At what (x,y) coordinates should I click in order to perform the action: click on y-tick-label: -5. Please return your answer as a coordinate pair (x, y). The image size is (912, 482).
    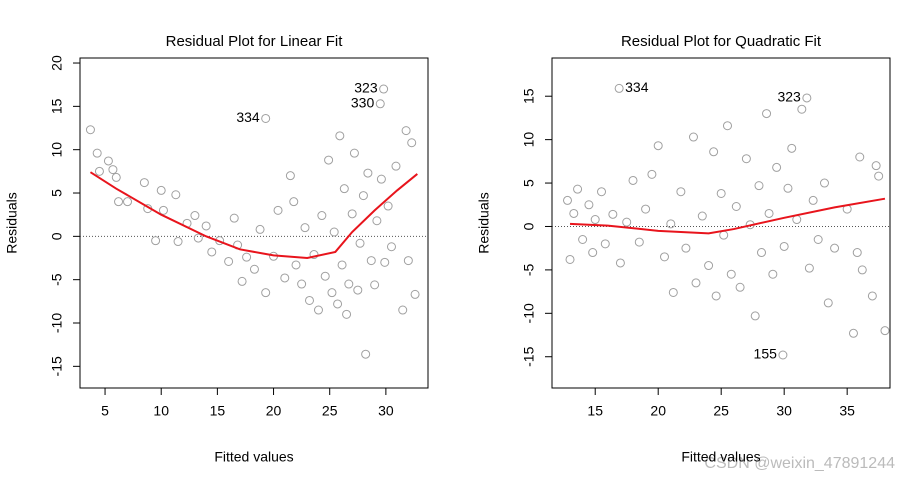
    Looking at the image, I should click on (529, 269).